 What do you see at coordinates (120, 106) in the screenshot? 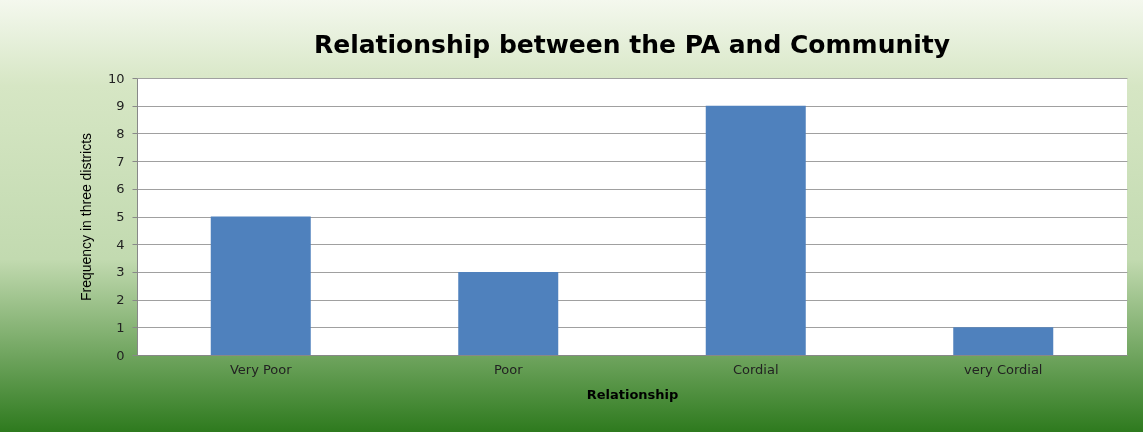
I see `y-tick-label: 9` at bounding box center [120, 106].